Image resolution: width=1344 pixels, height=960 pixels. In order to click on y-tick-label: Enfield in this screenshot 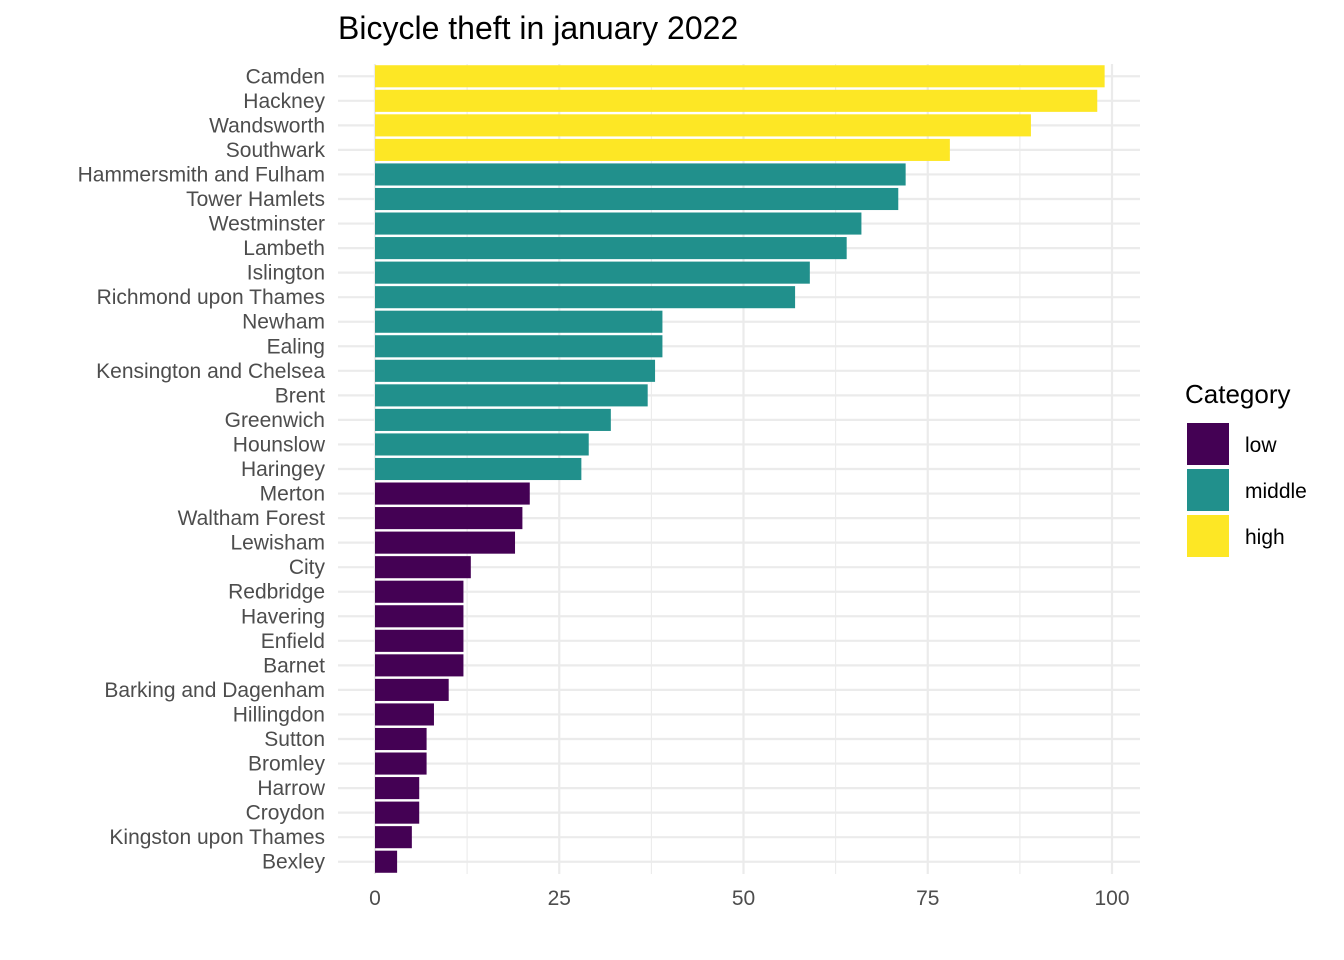, I will do `click(293, 641)`.